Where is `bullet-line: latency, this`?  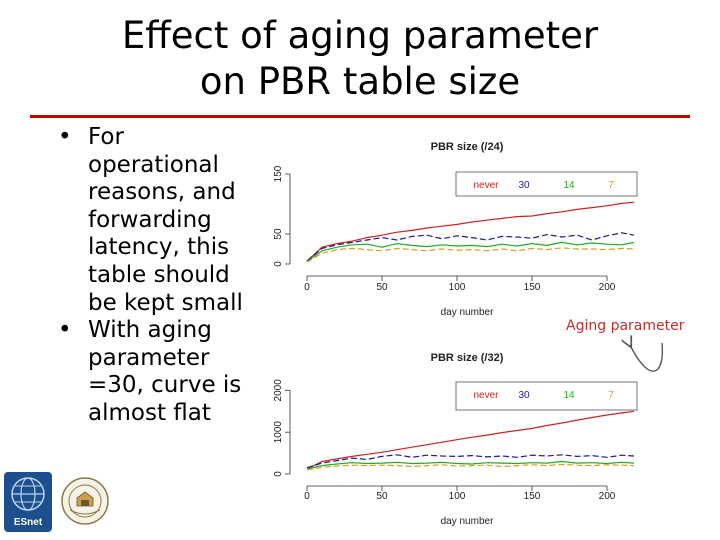 bullet-line: latency, this is located at coordinates (159, 247).